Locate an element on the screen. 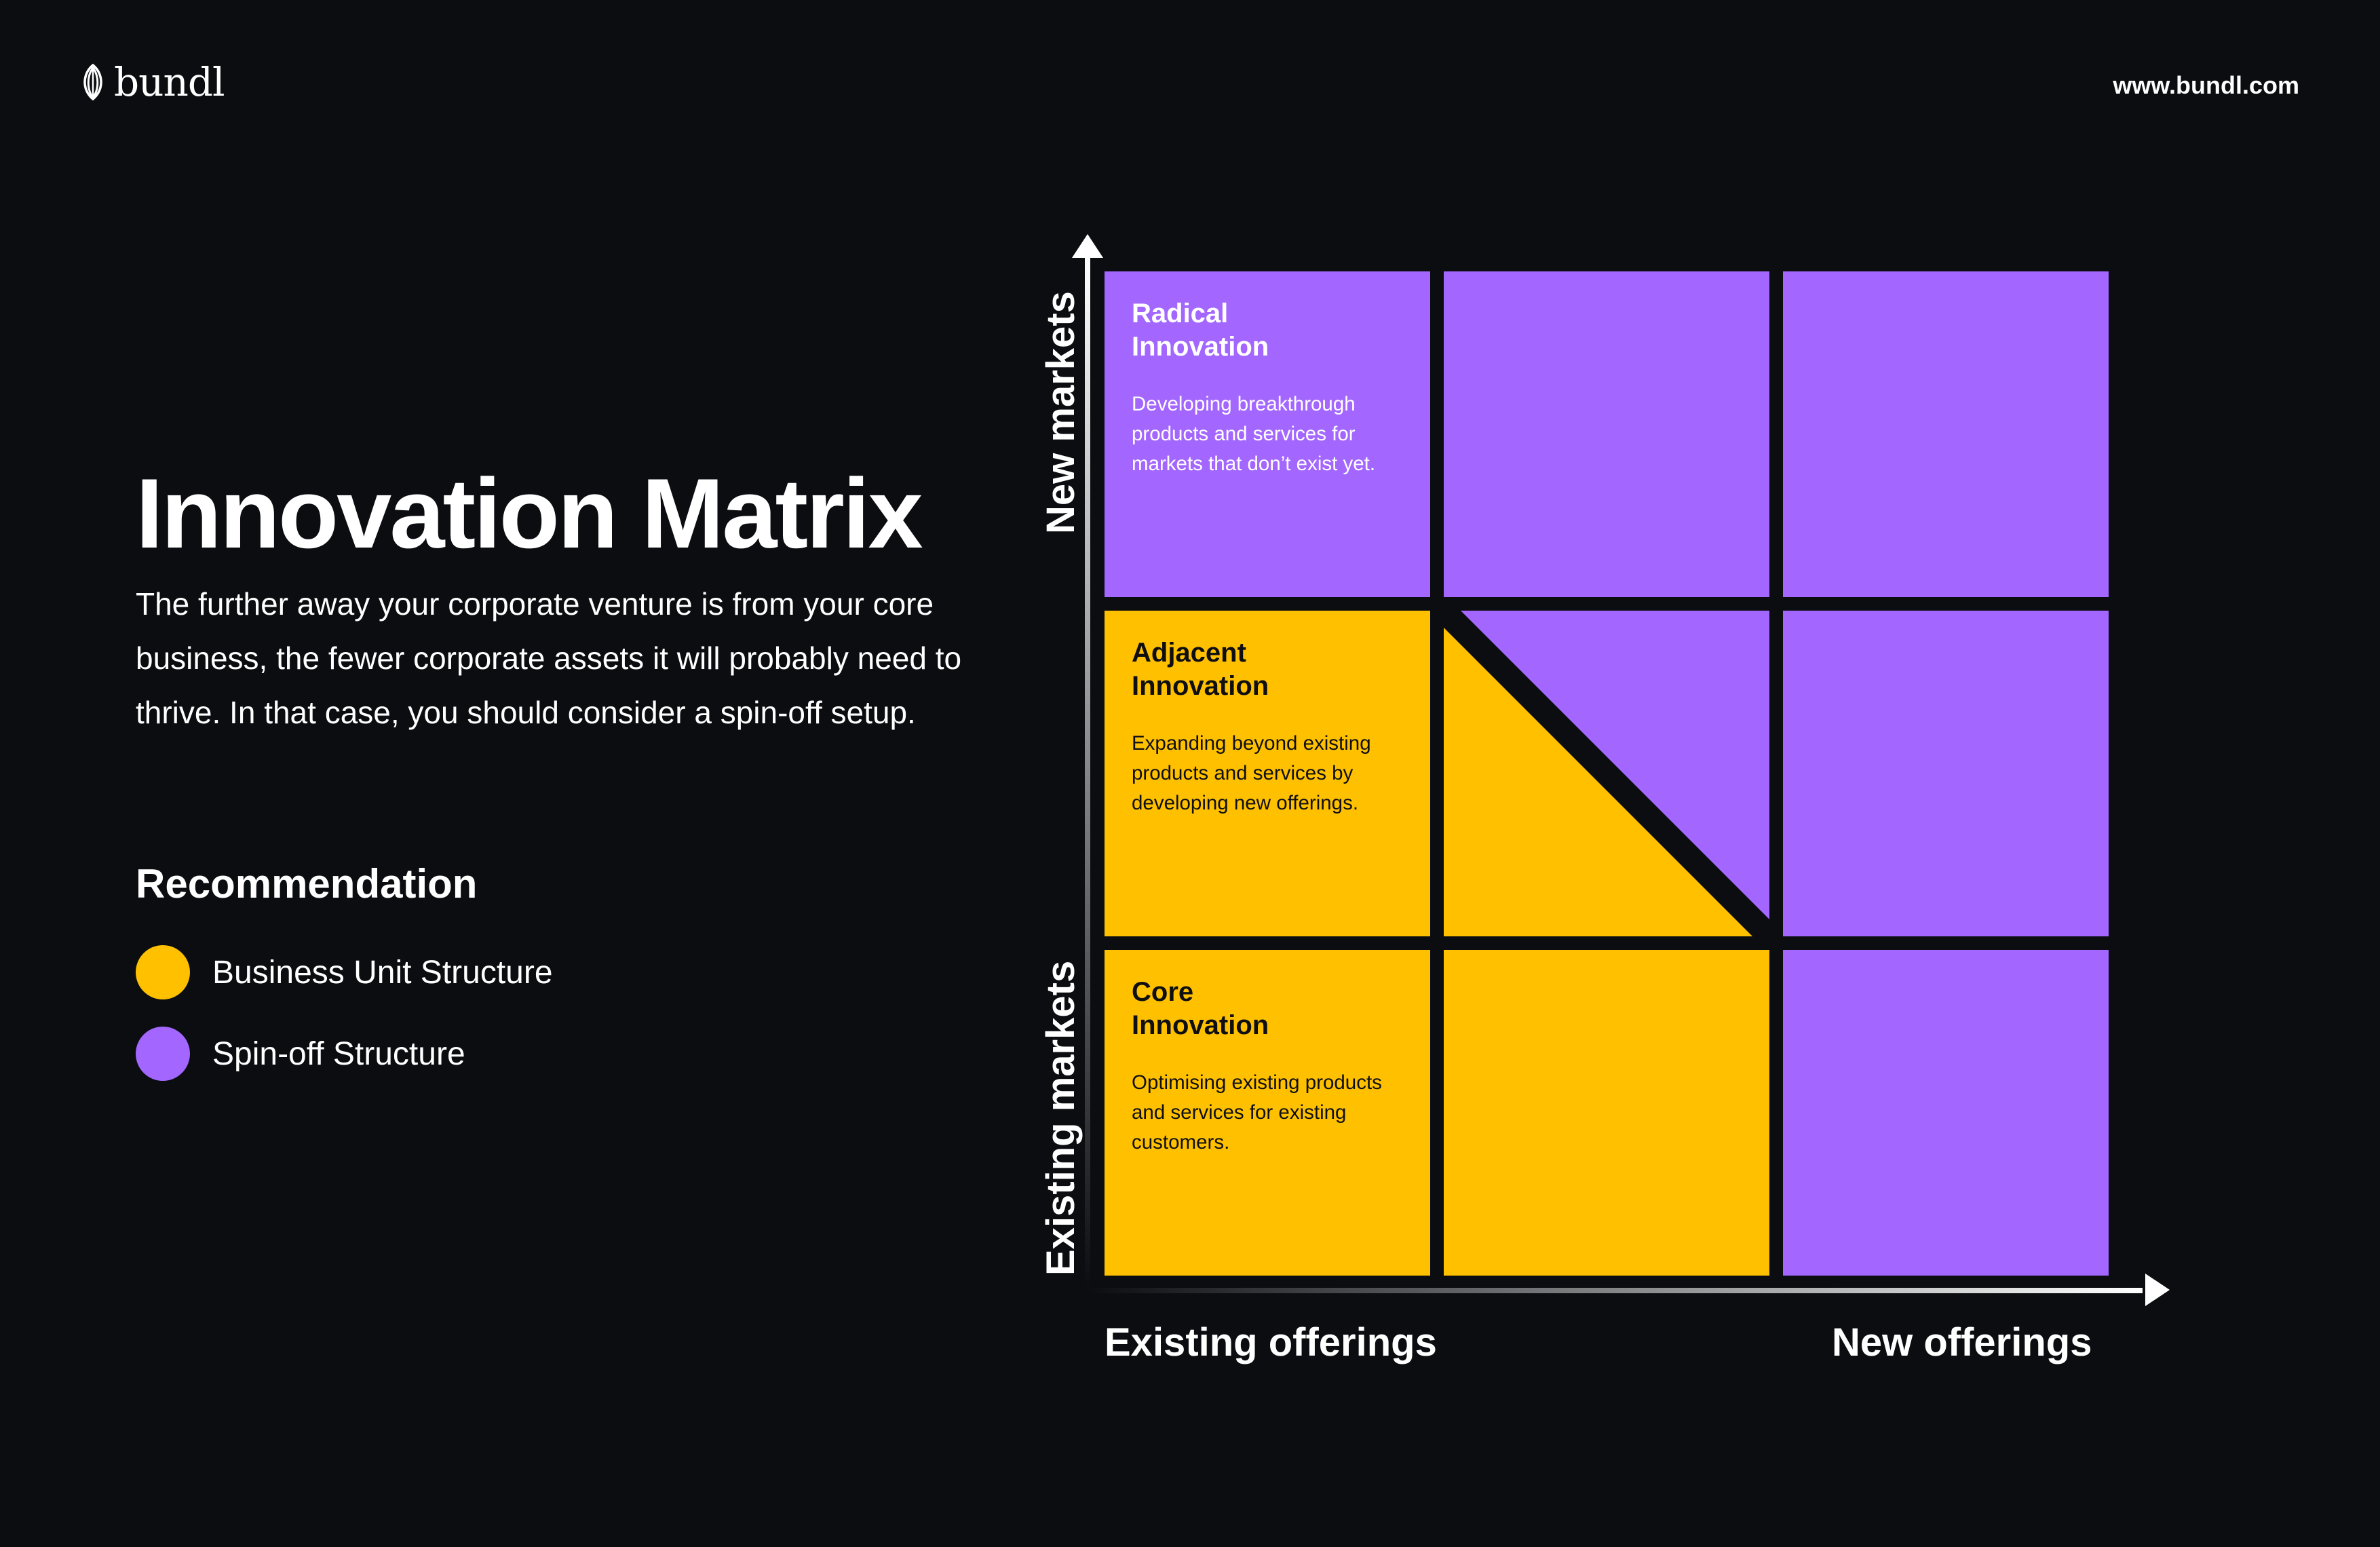  cell-row3-col2 is located at coordinates (1607, 1113).